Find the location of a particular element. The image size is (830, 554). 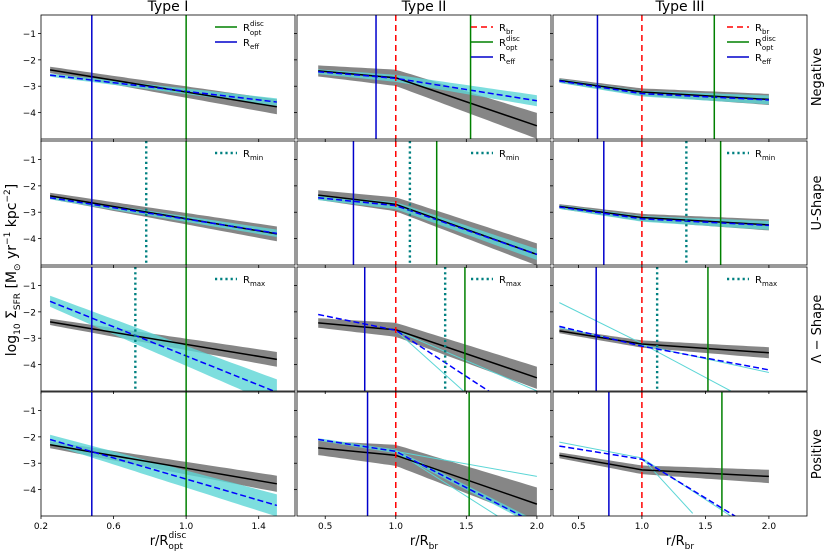

x-axis-label: r/Rdisc opt is located at coordinates (168, 541).